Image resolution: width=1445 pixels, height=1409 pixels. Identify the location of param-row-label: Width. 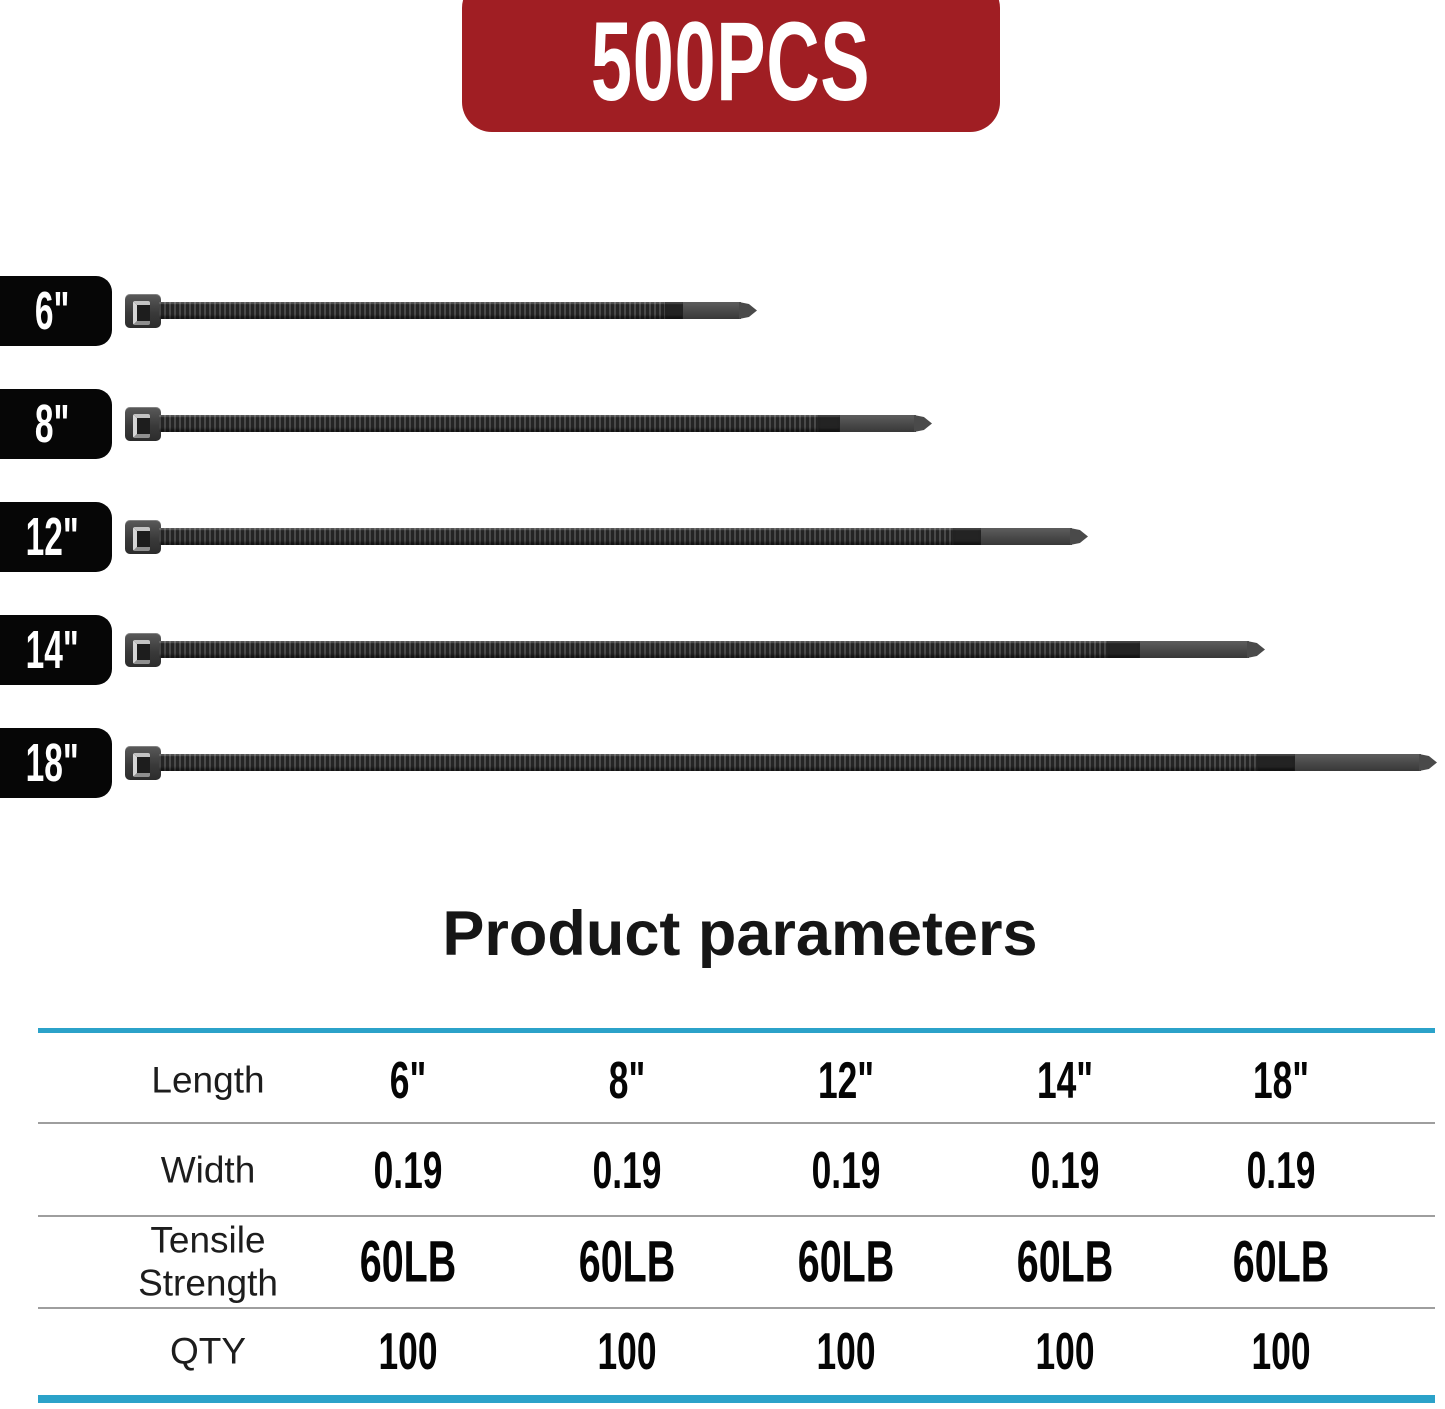
(208, 1170).